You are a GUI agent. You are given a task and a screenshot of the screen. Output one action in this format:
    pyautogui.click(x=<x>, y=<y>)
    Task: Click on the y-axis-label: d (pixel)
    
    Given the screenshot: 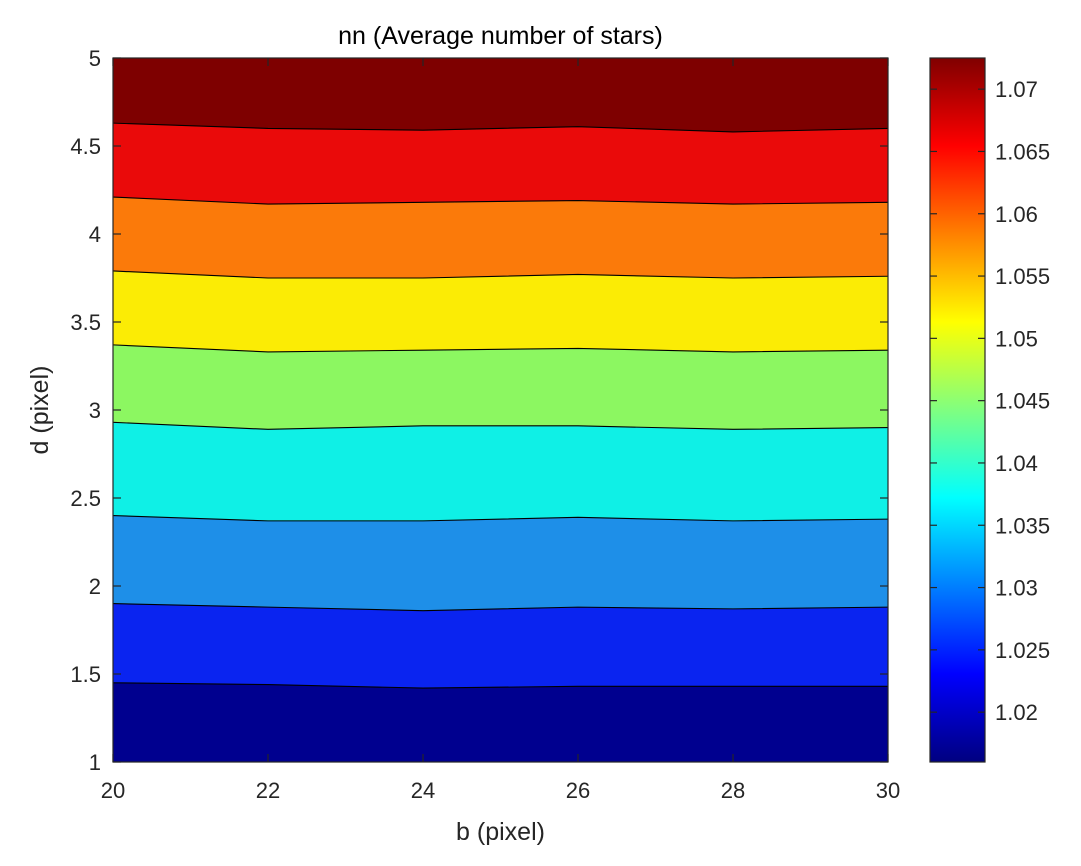 What is the action you would take?
    pyautogui.click(x=40, y=410)
    